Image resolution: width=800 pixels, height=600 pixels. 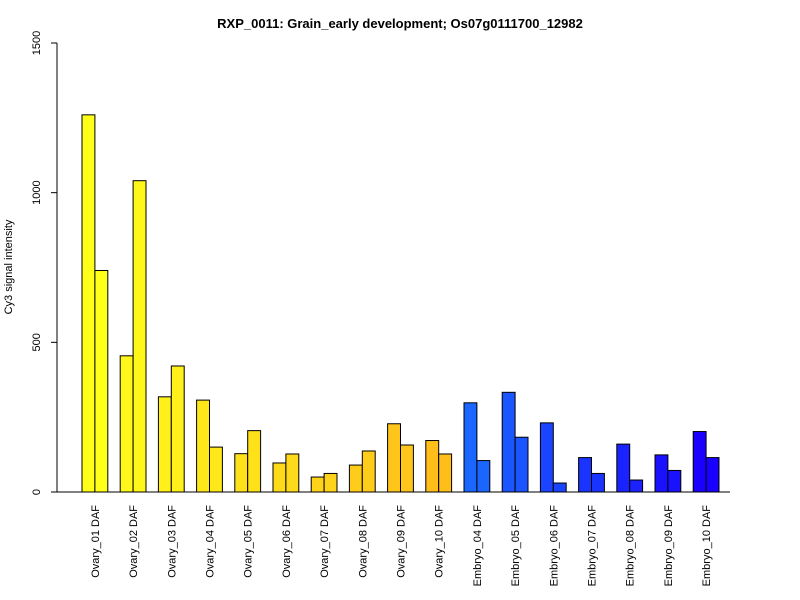 I want to click on bar-embryo-06-daf-rep1, so click(x=546, y=457).